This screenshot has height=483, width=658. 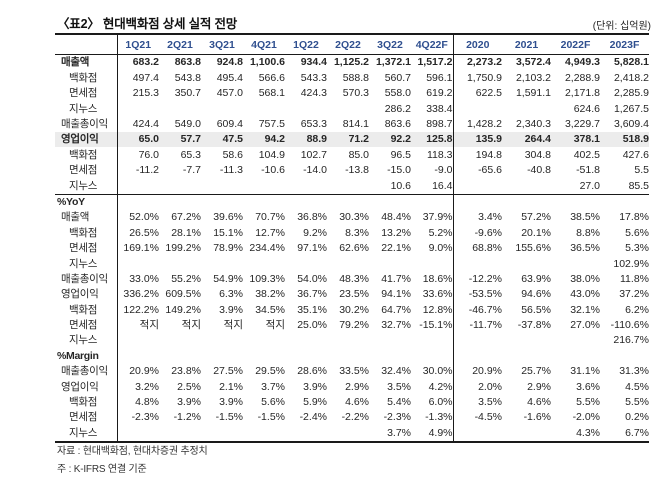 I want to click on column-header: 2022F, so click(x=575, y=44).